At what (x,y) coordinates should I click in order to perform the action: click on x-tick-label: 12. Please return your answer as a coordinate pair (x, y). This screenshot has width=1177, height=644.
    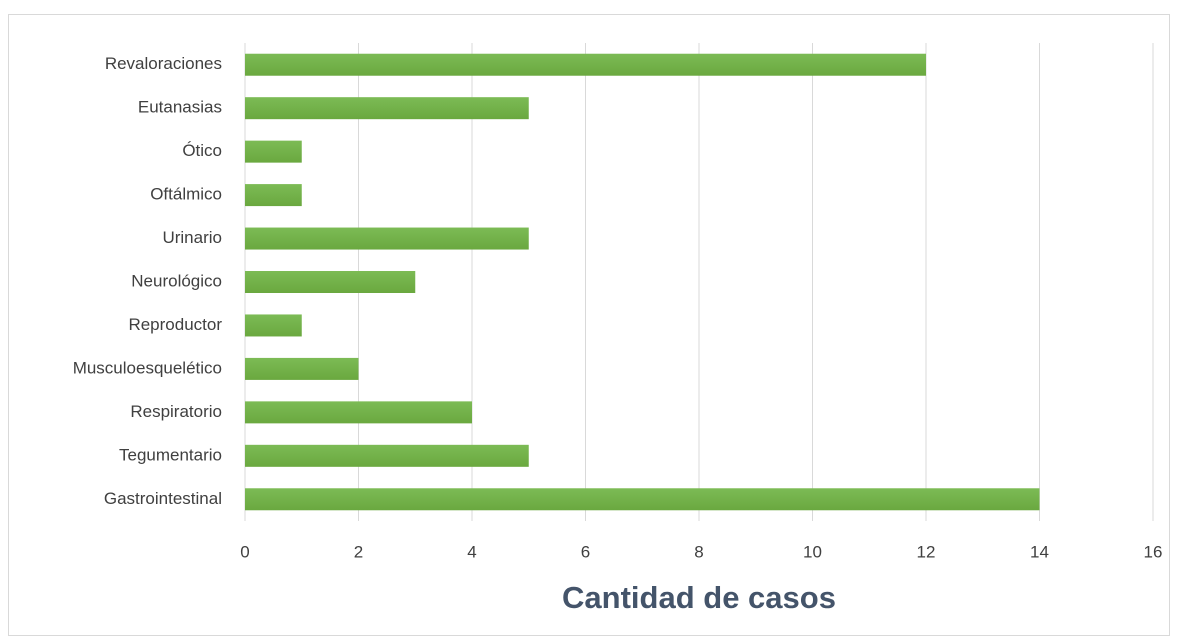
    Looking at the image, I should click on (926, 551).